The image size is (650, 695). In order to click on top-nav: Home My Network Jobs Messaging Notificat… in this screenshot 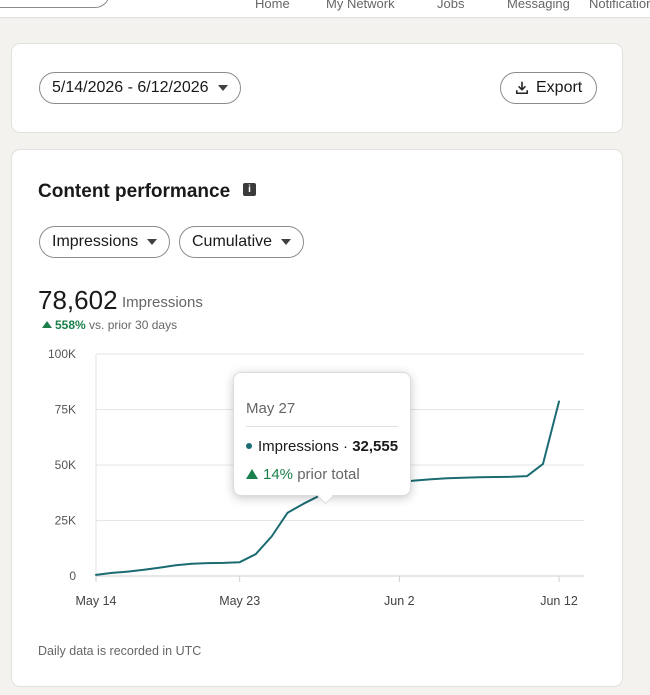, I will do `click(325, 9)`.